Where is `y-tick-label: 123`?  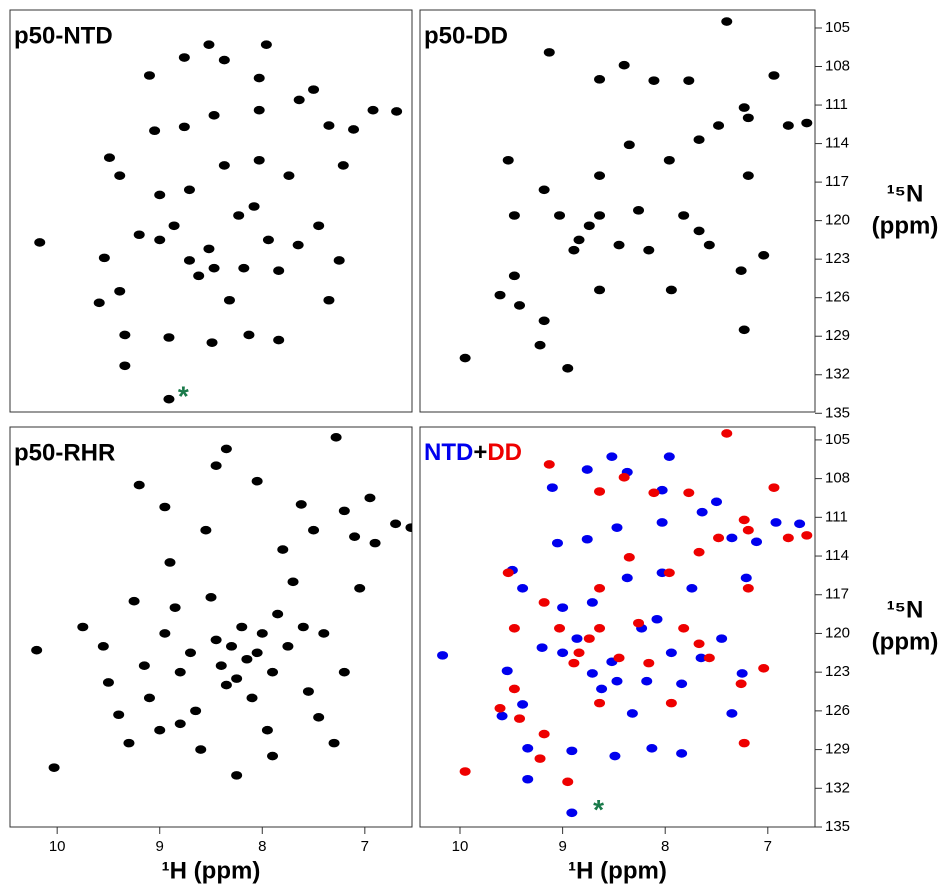
y-tick-label: 123 is located at coordinates (837, 671).